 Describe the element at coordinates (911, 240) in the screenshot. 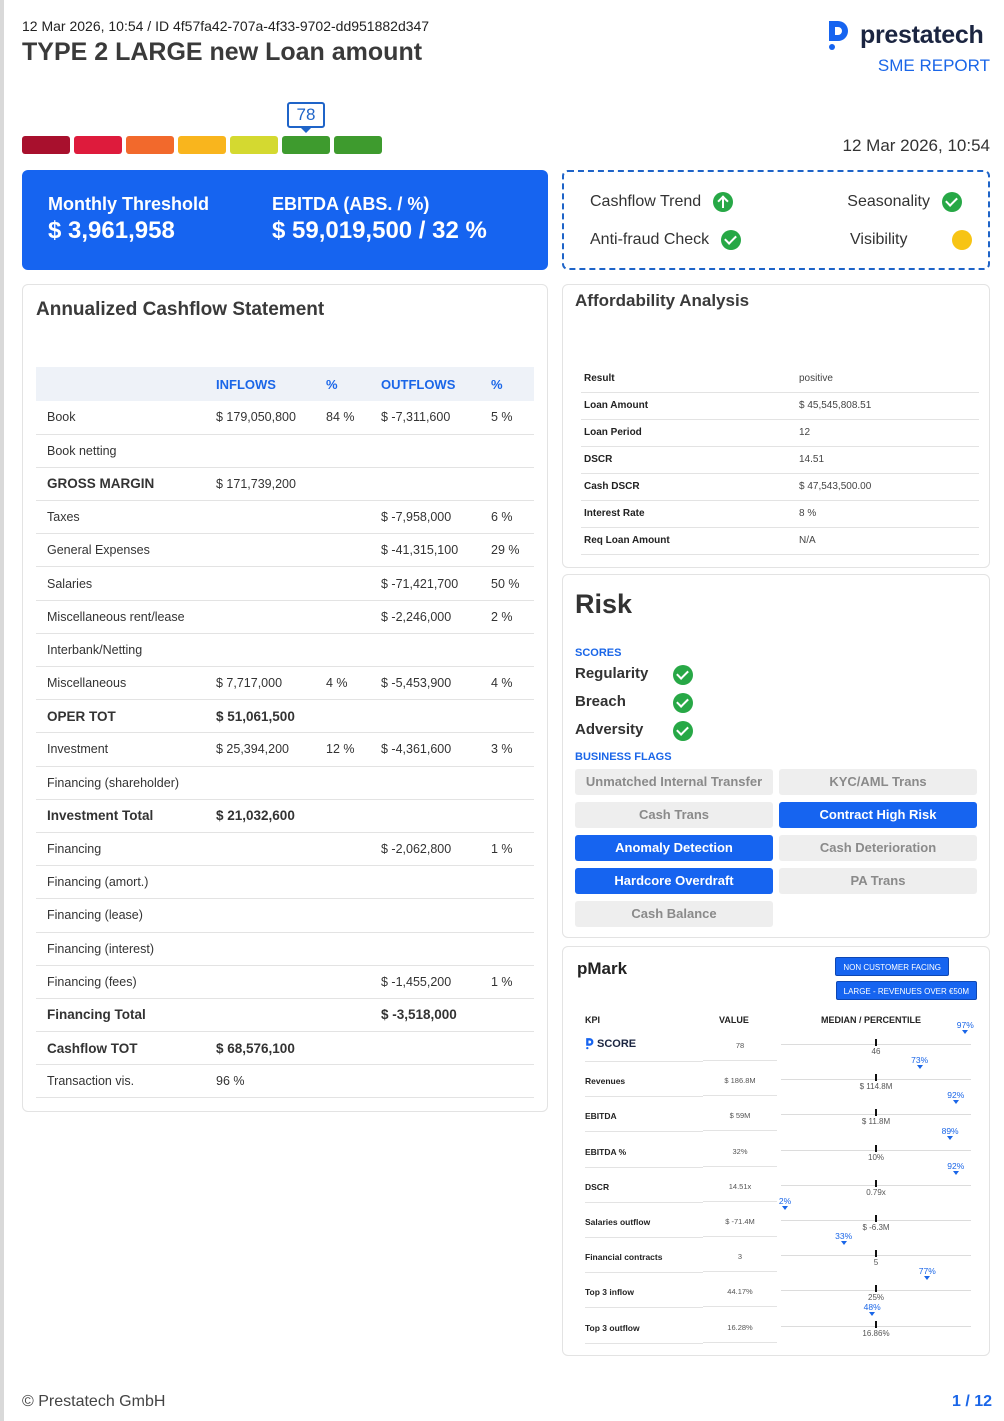

I see `check-visibility: Visibility` at that location.